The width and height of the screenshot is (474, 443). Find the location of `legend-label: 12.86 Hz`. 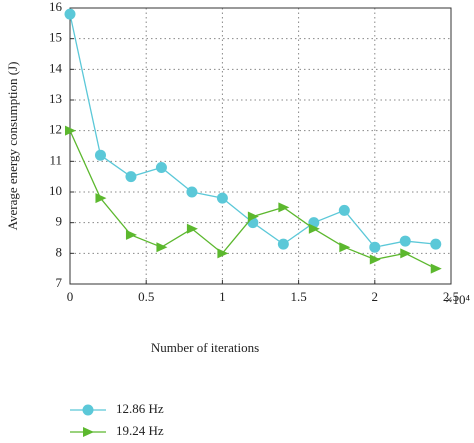

legend-label: 12.86 Hz is located at coordinates (140, 408).